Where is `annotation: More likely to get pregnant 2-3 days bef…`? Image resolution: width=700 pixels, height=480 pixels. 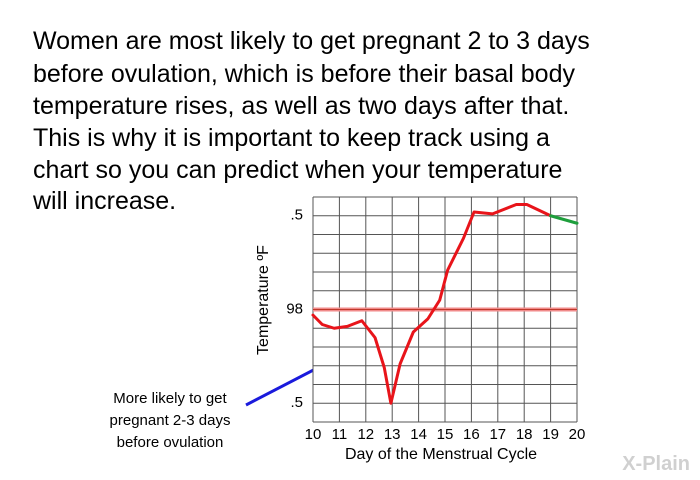 annotation: More likely to get pregnant 2-3 days bef… is located at coordinates (236, 397).